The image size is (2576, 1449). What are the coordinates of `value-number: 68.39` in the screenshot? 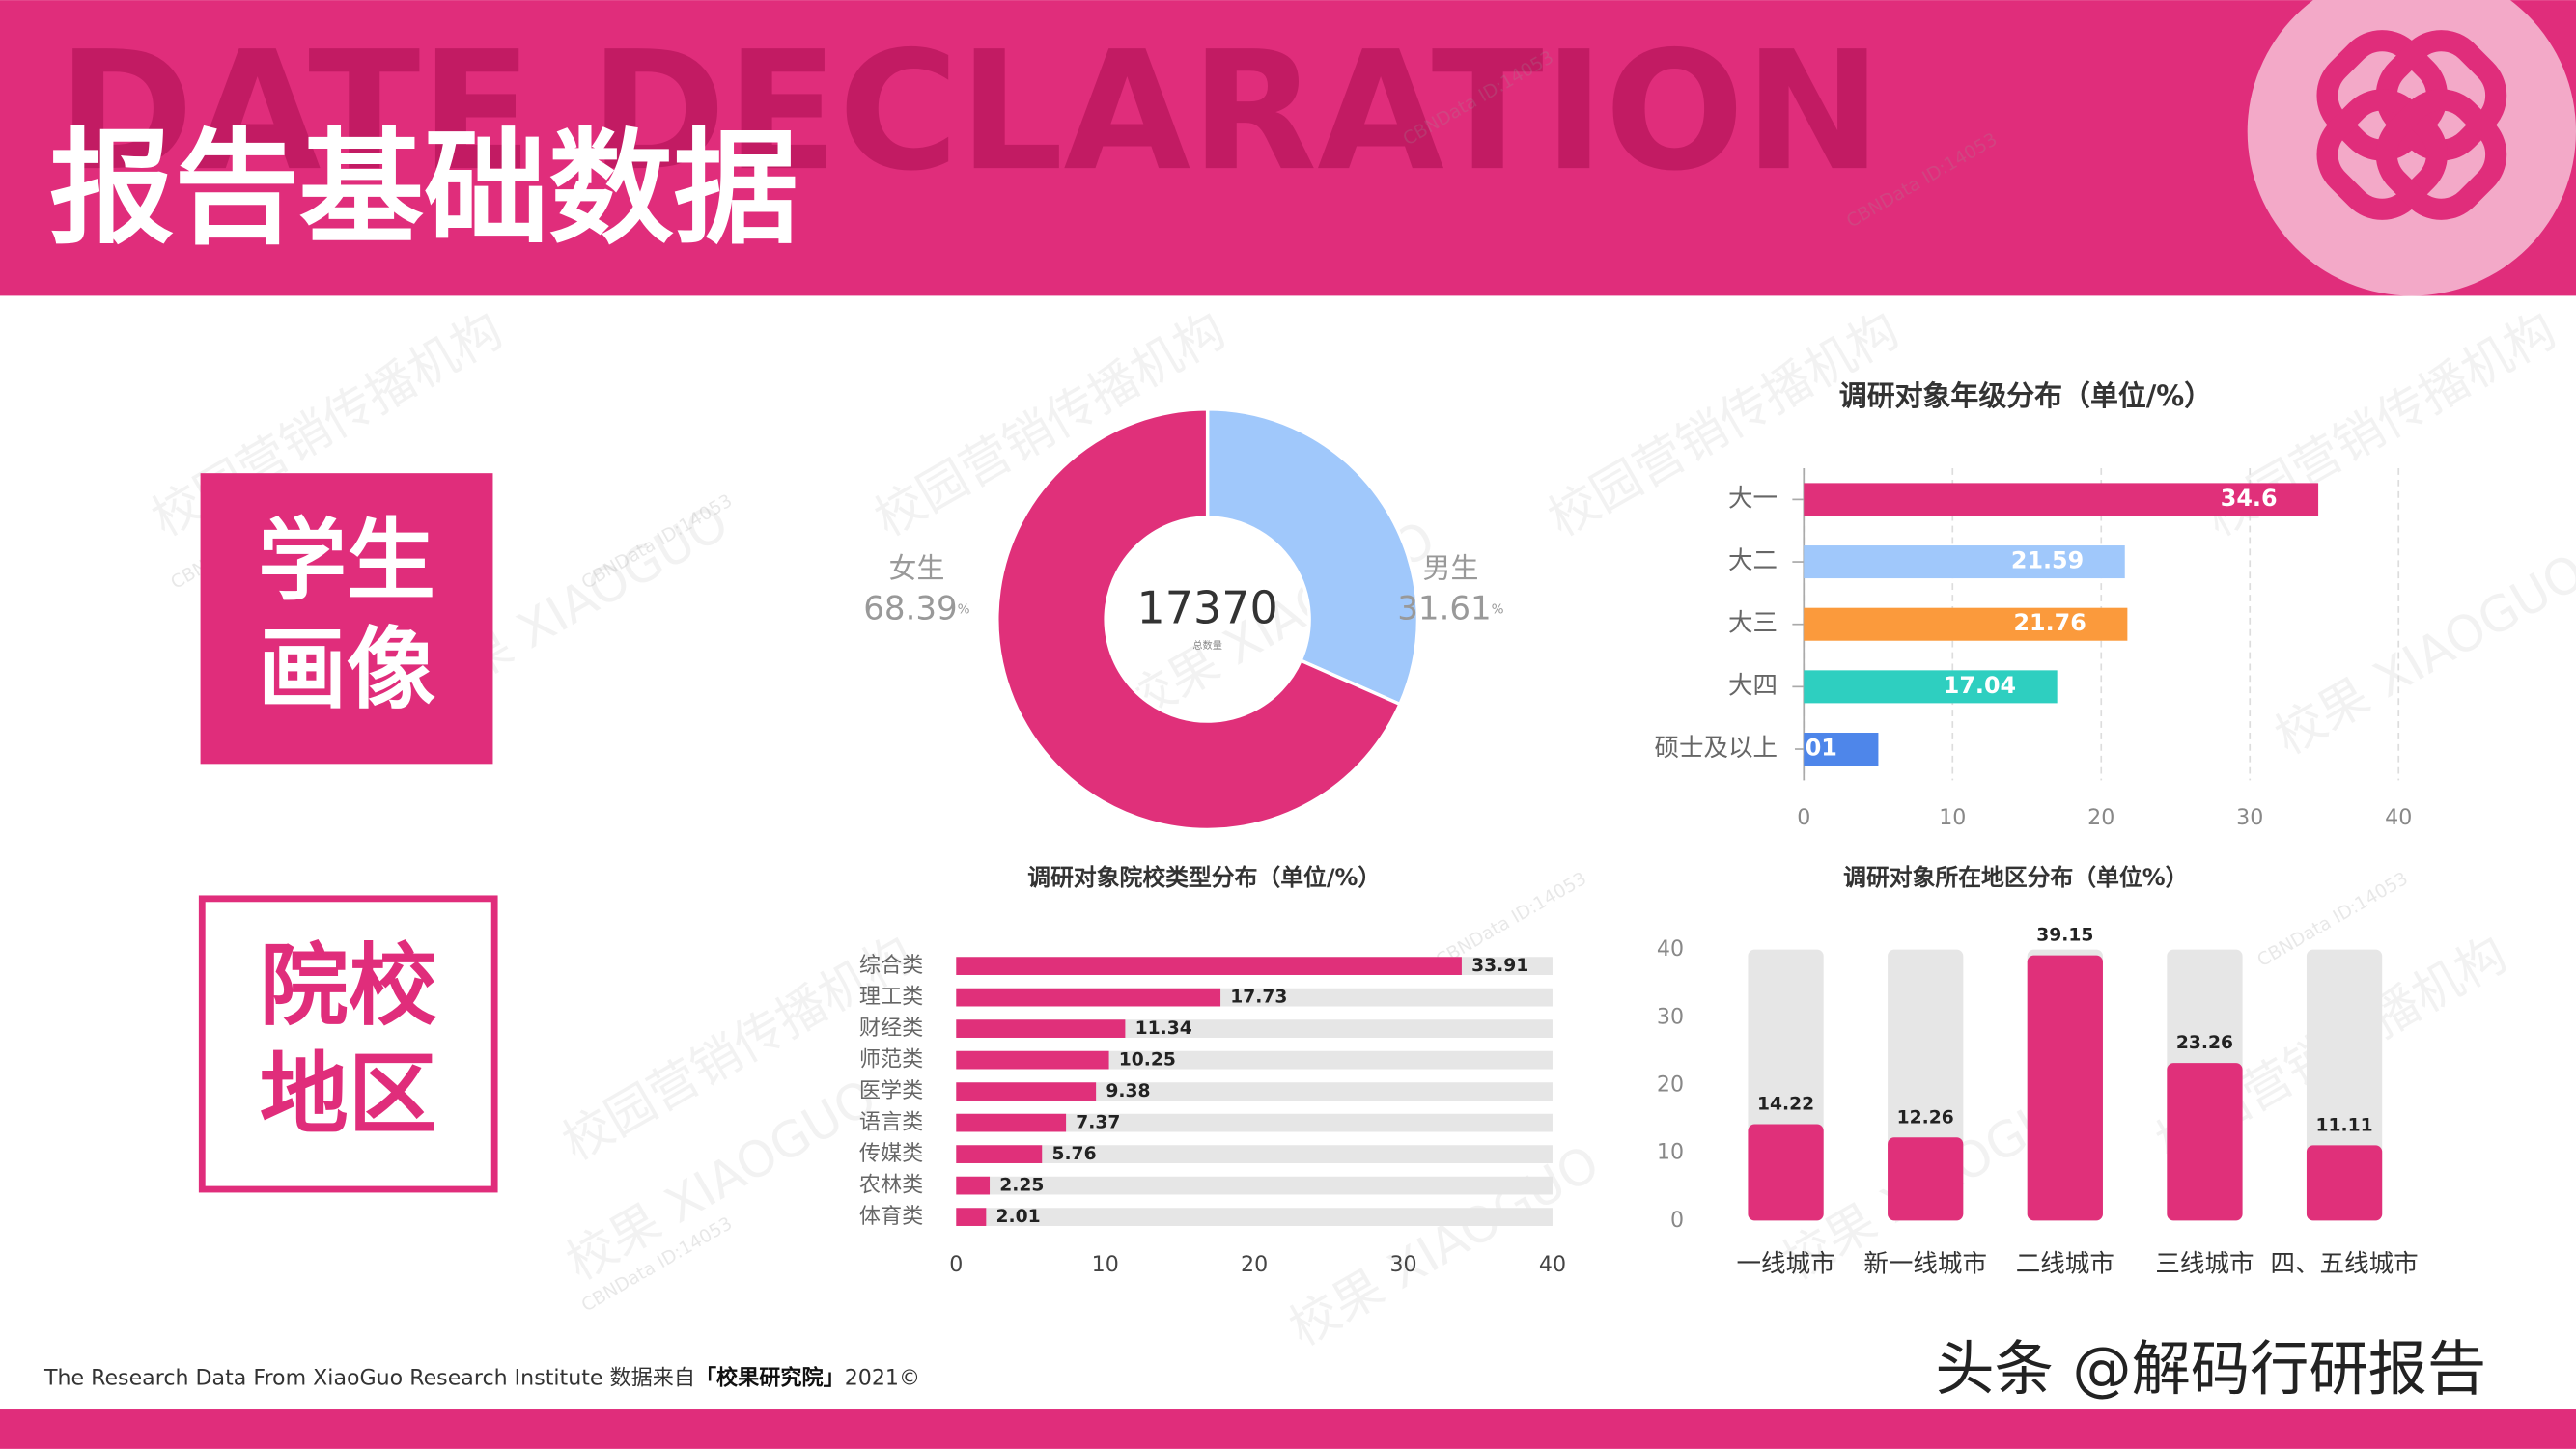 It's located at (910, 608).